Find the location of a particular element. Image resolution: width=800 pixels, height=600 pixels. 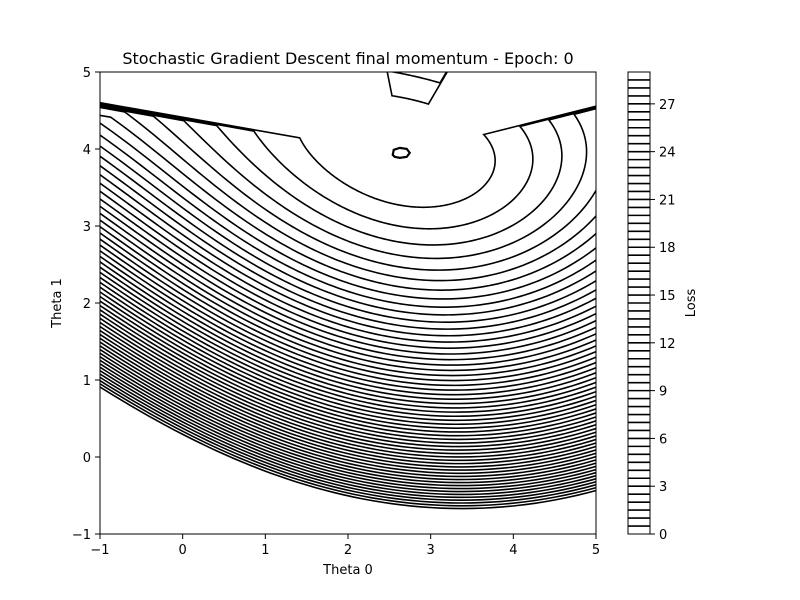

colorbar is located at coordinates (639, 303).